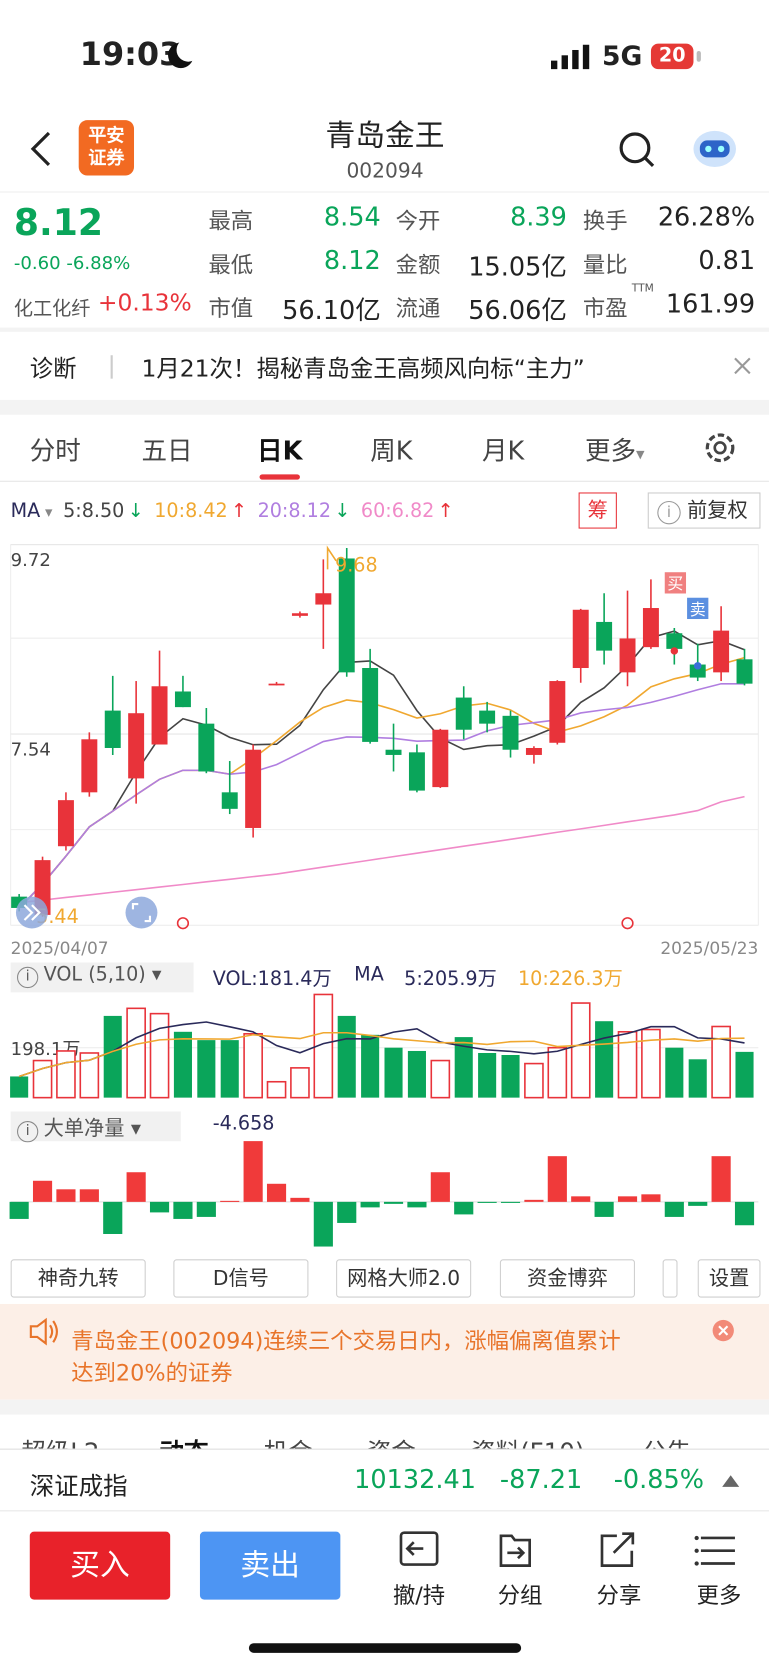  What do you see at coordinates (135, 511) in the screenshot?
I see `ma-arrow: ↓` at bounding box center [135, 511].